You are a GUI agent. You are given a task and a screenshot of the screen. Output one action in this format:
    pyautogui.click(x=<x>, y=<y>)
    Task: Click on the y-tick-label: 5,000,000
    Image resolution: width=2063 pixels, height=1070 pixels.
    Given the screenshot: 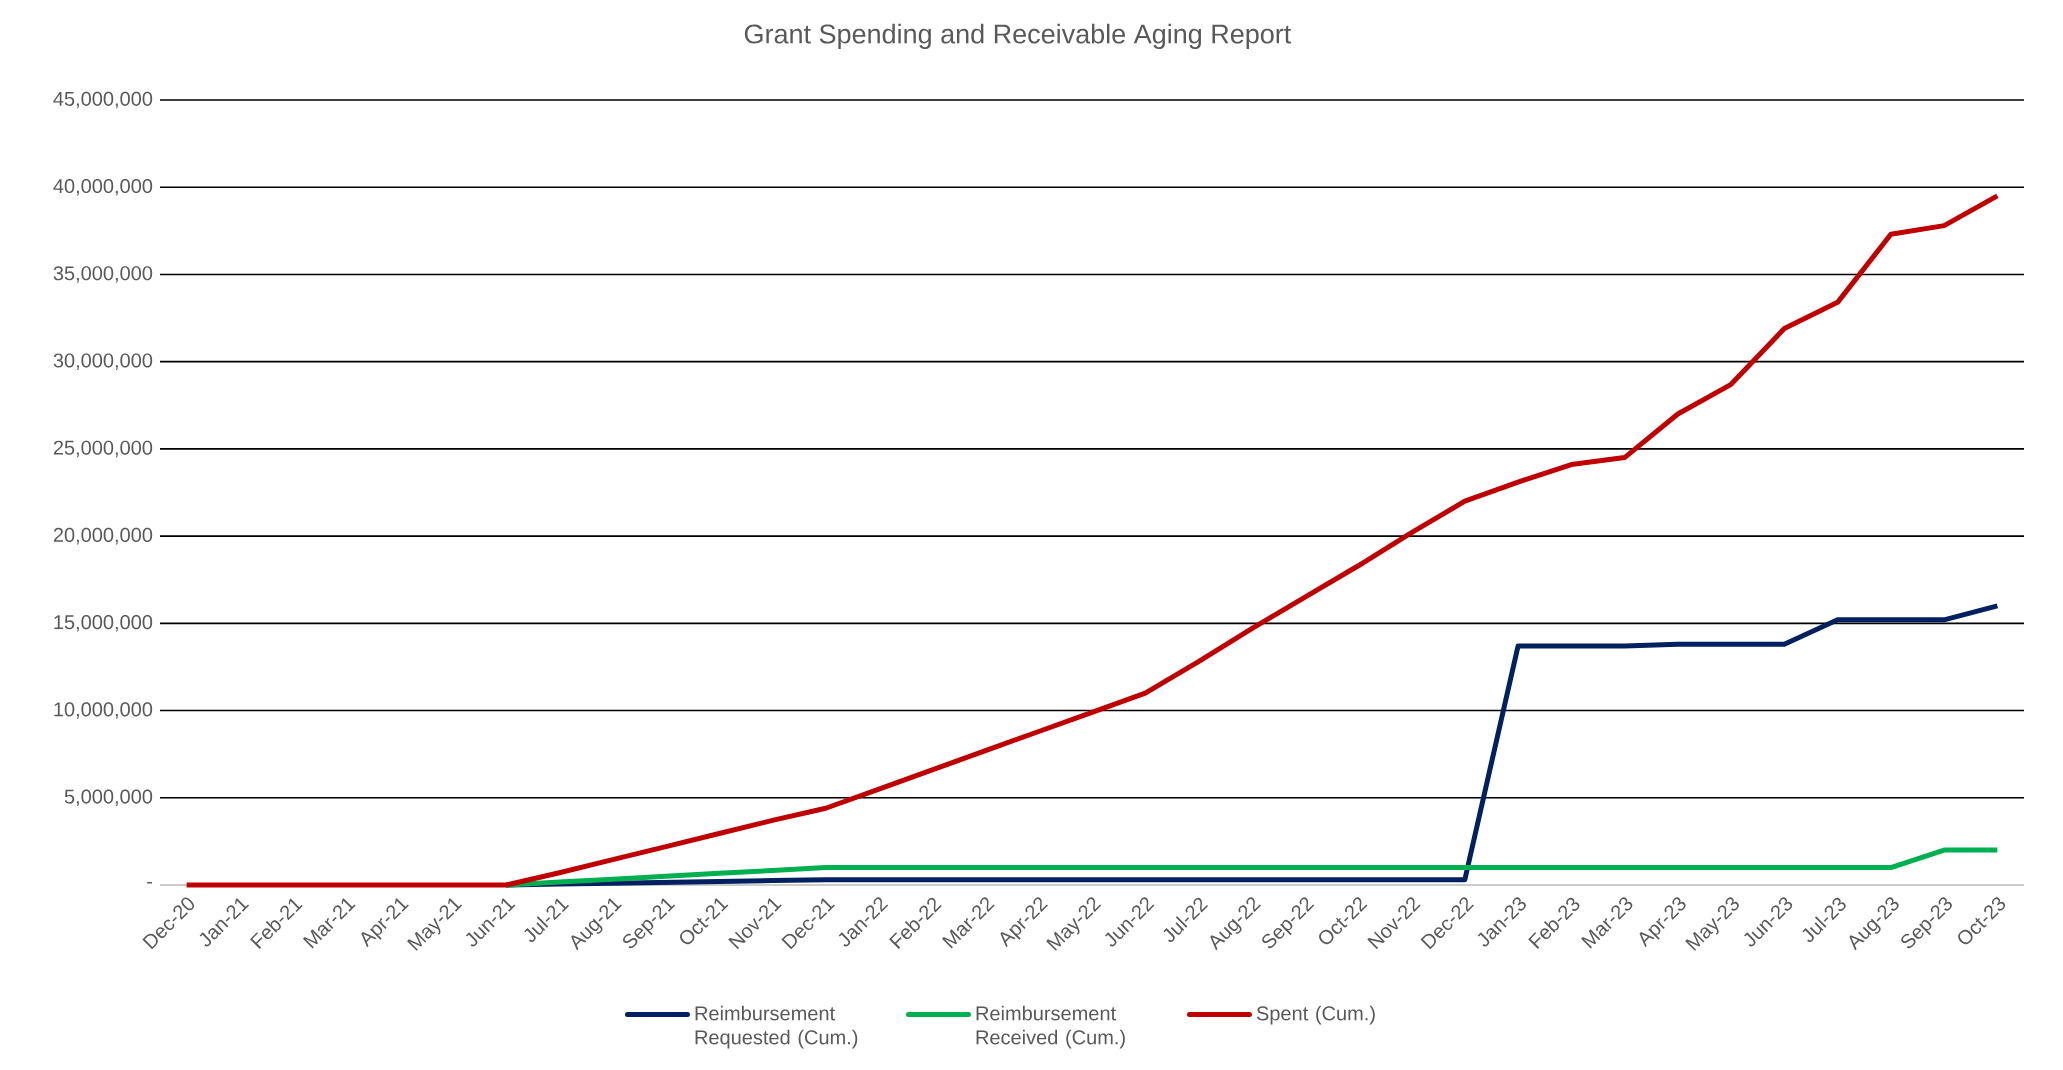 What is the action you would take?
    pyautogui.click(x=108, y=798)
    